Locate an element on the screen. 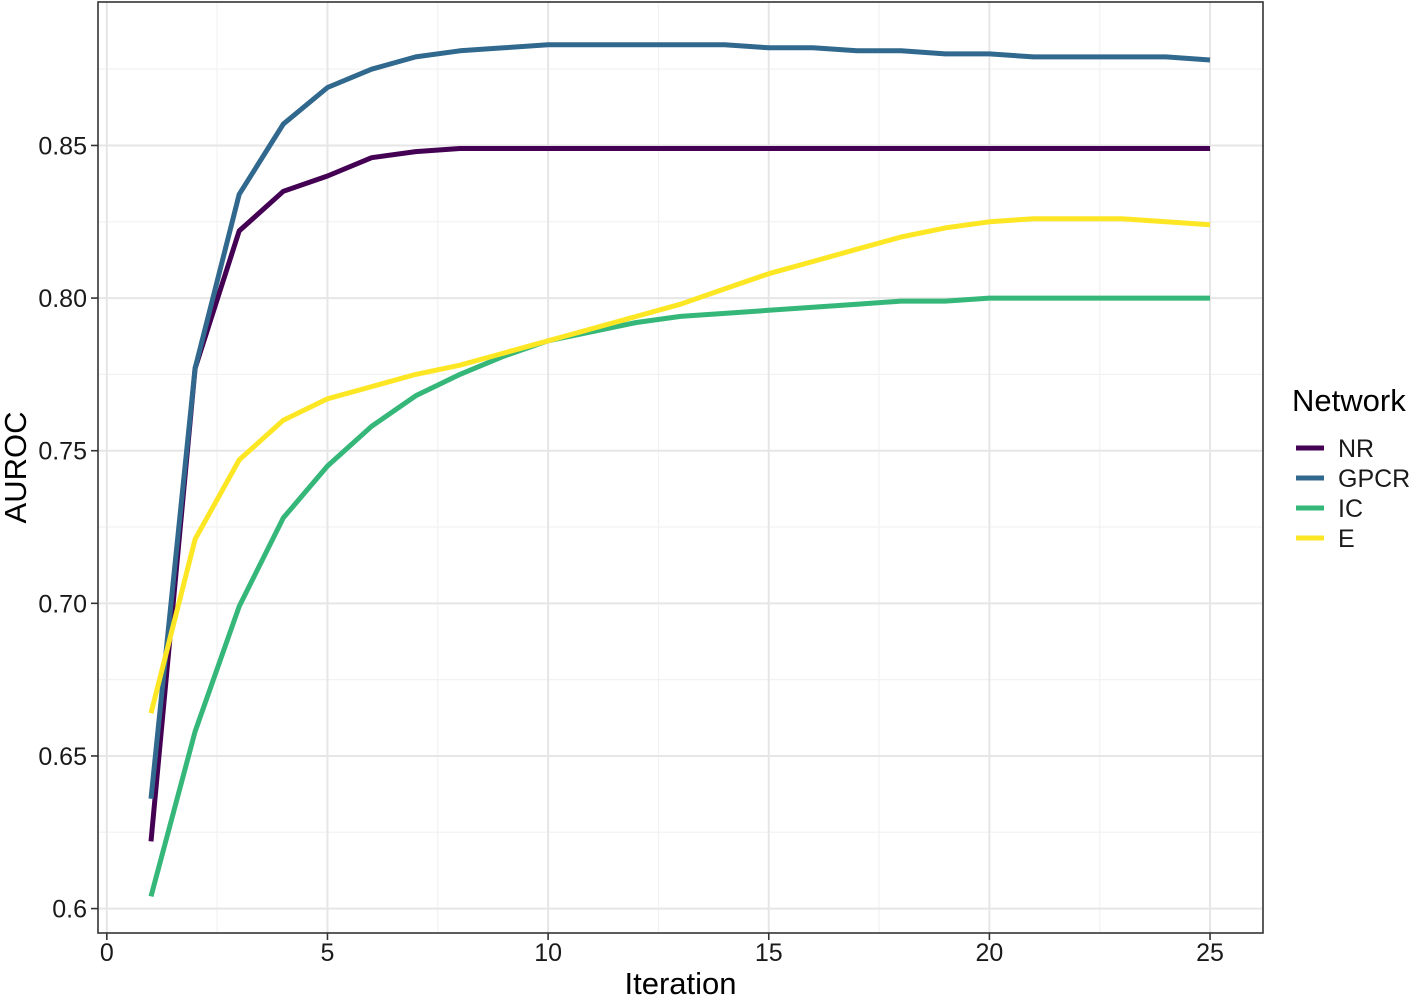 This screenshot has height=997, width=1417. y-tick-label: 0.65 is located at coordinates (62, 757).